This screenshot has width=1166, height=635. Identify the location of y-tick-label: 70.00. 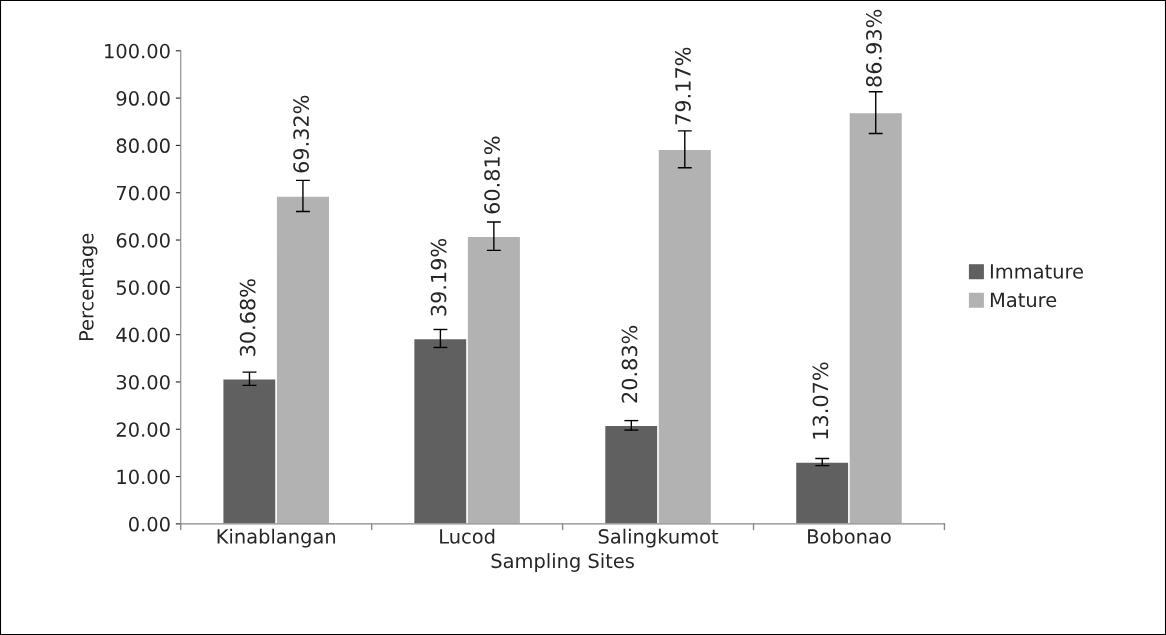
(143, 193).